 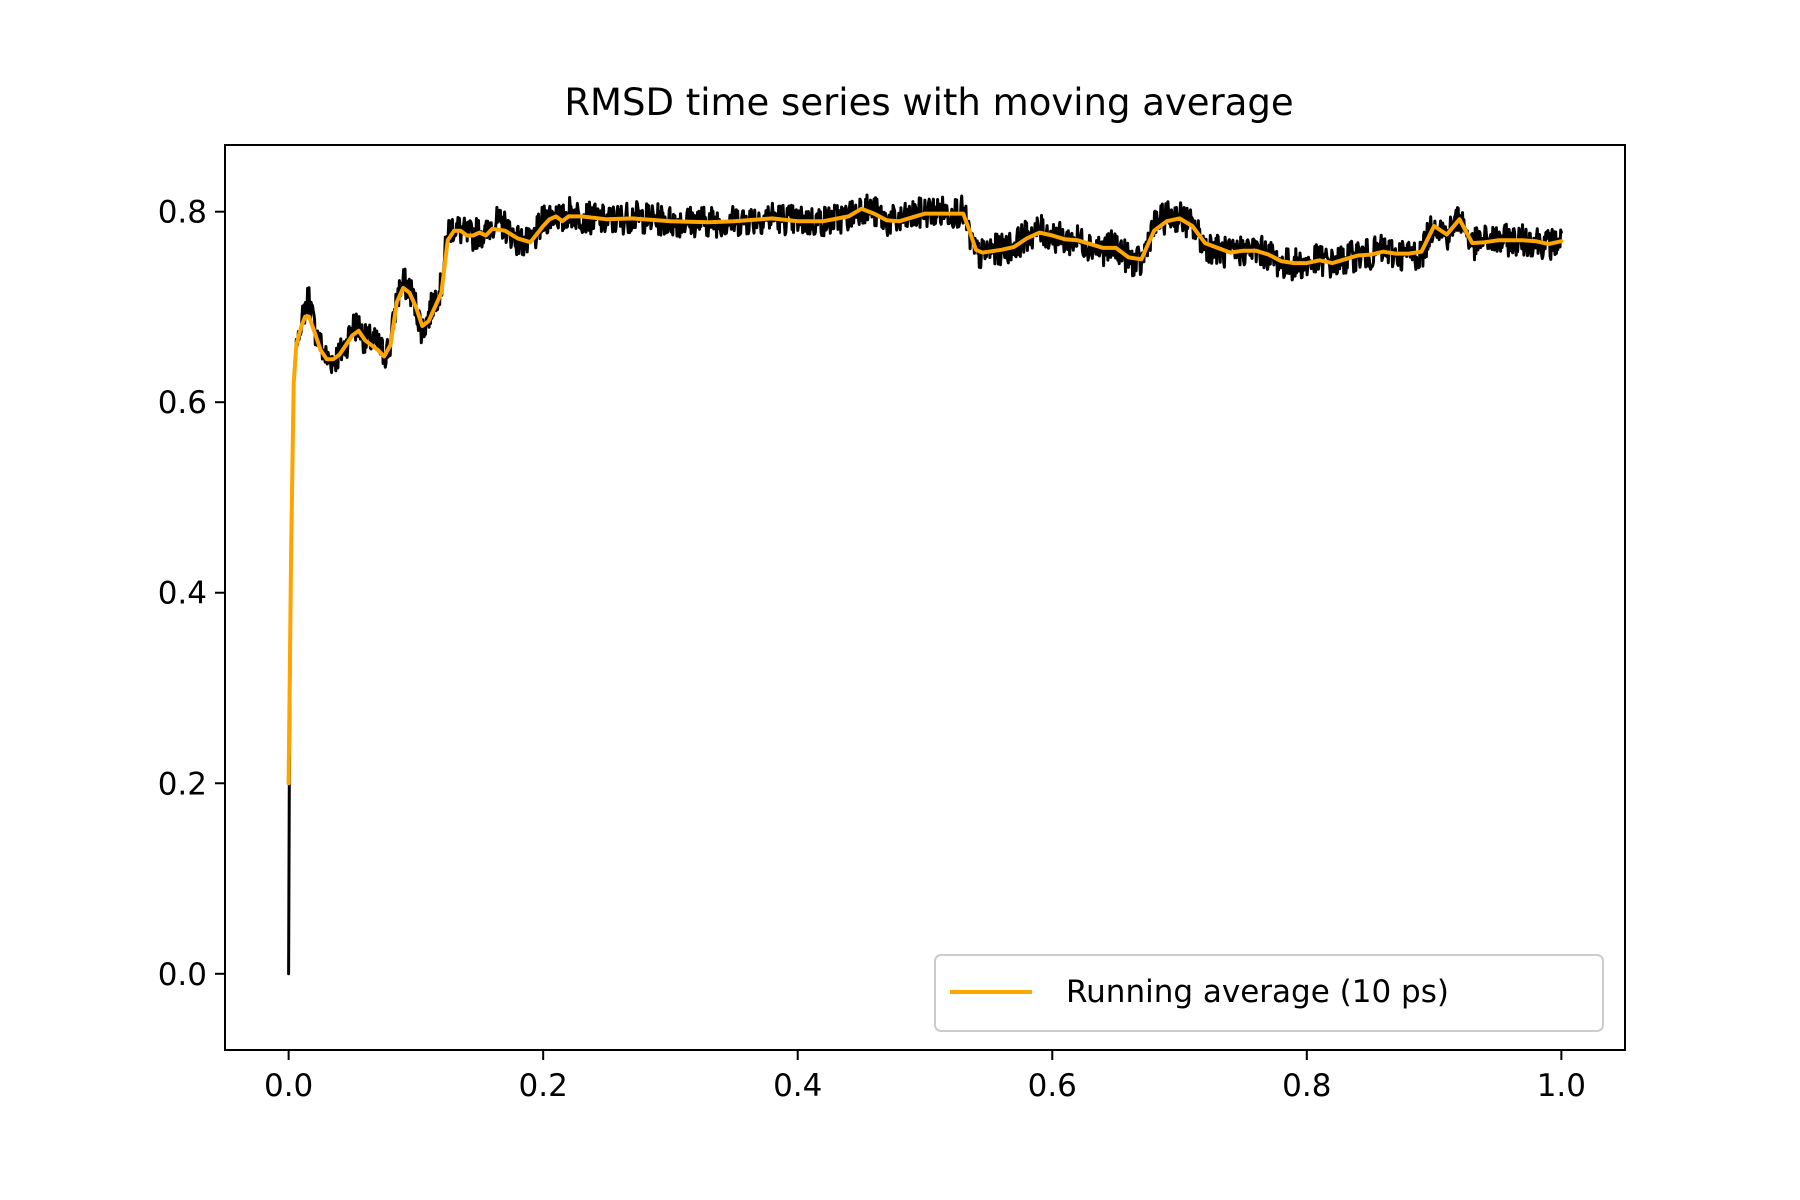 I want to click on x-tick-label: 0.8, so click(x=1306, y=1086).